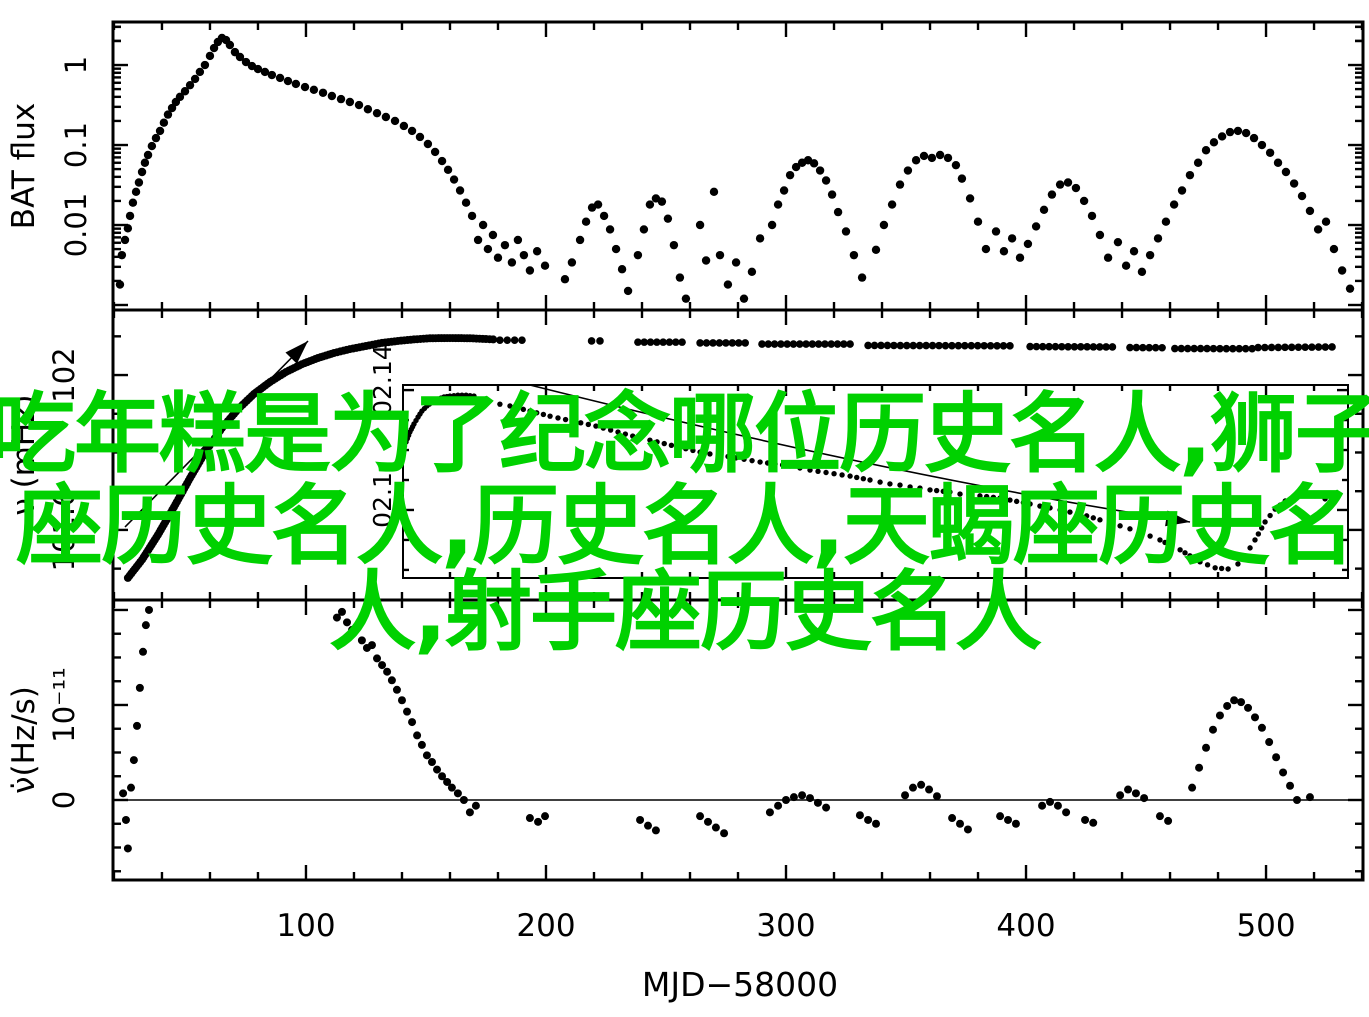 This screenshot has height=1017, width=1369. Describe the element at coordinates (64, 800) in the screenshot. I see `svg-text: 0` at that location.